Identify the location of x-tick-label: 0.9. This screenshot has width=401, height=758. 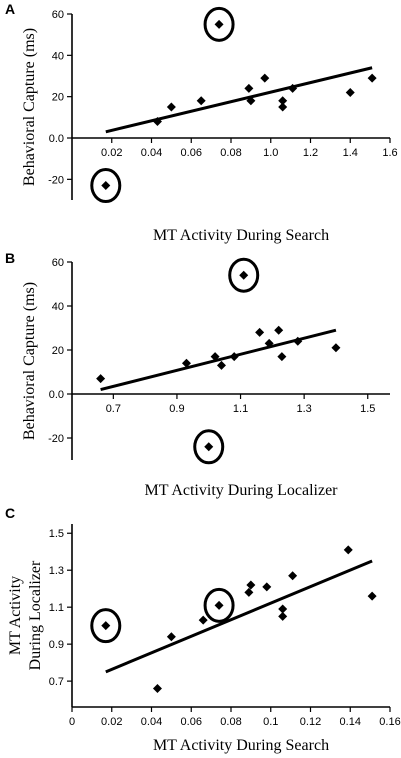
(176, 409).